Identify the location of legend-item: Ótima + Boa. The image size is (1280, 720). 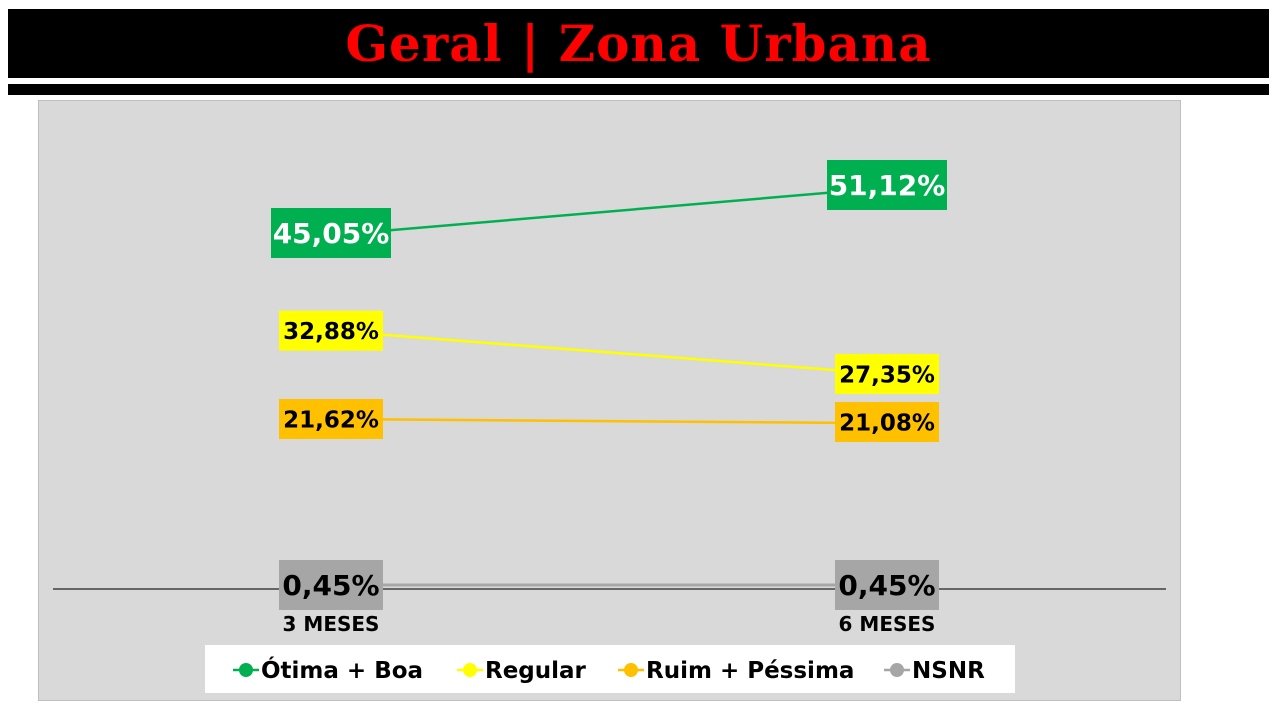
(328, 670).